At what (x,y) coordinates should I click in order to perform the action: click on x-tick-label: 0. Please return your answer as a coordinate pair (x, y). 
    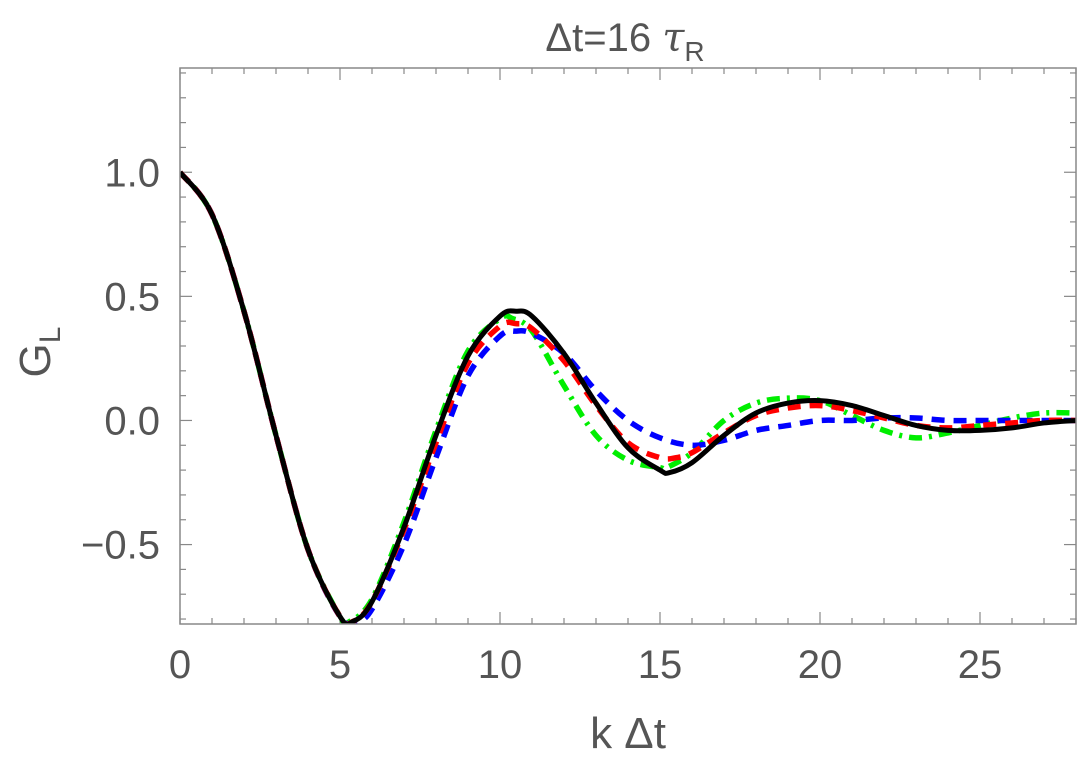
    Looking at the image, I should click on (180, 665).